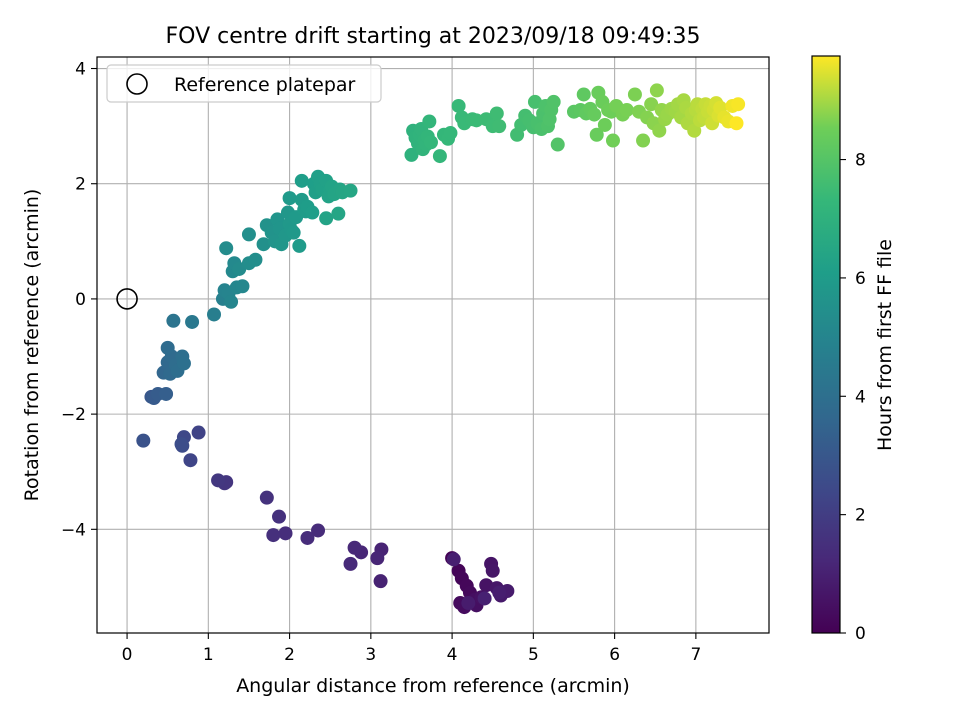 The height and width of the screenshot is (720, 960). Describe the element at coordinates (370, 655) in the screenshot. I see `x-tick-label: 3` at that location.